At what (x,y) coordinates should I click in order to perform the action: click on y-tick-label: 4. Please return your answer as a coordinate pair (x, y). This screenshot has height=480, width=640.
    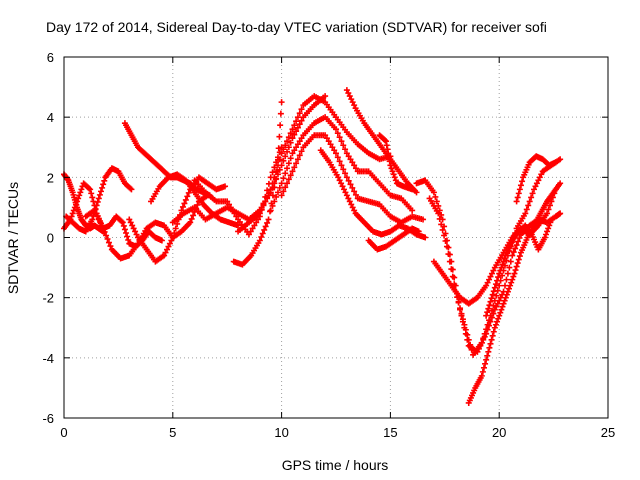
    Looking at the image, I should click on (50, 117).